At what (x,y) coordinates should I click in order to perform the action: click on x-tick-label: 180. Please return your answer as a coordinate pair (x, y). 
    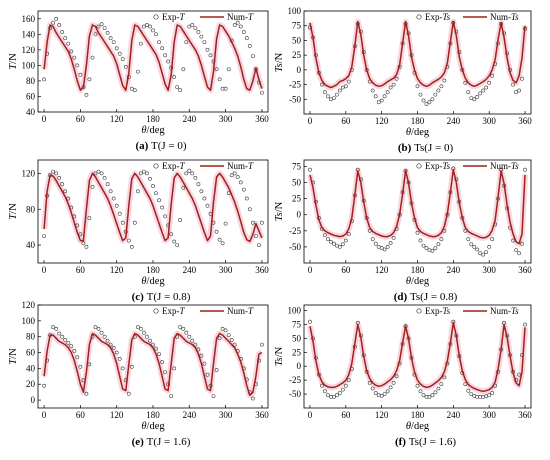
    Looking at the image, I should click on (153, 270).